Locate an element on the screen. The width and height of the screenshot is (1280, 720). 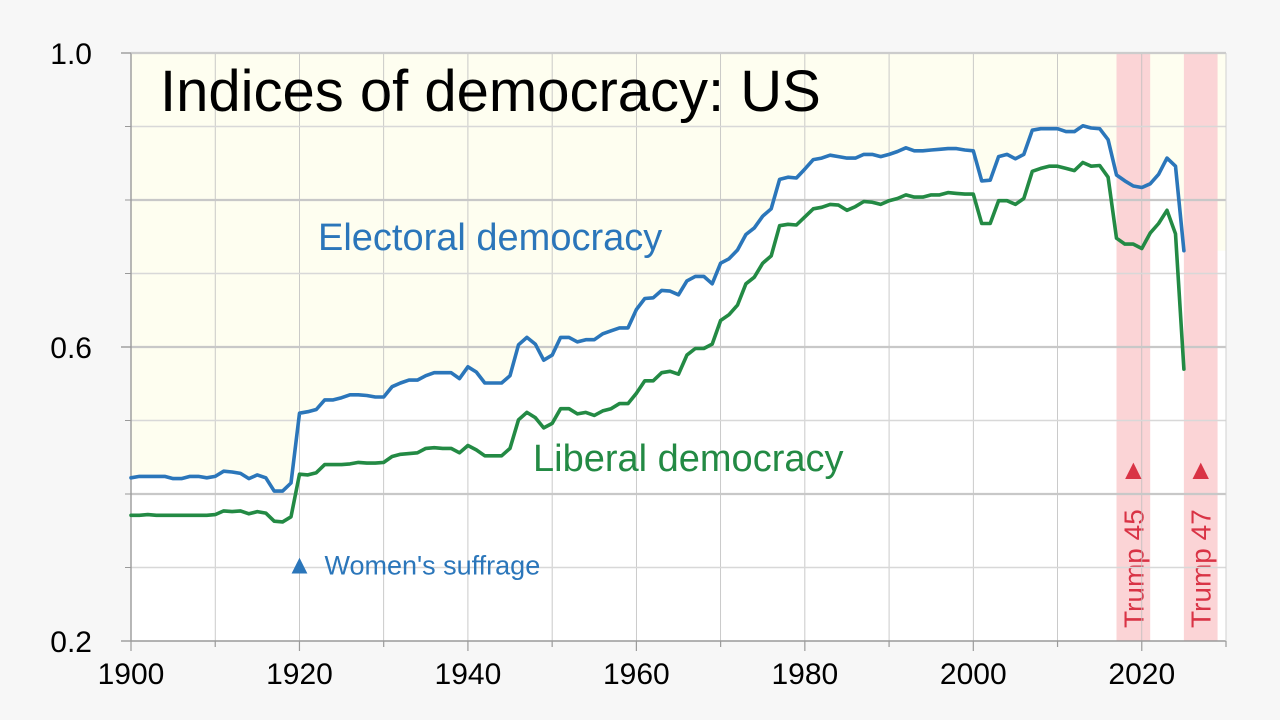
term-band-marker-1: ▲ is located at coordinates (1133, 469).